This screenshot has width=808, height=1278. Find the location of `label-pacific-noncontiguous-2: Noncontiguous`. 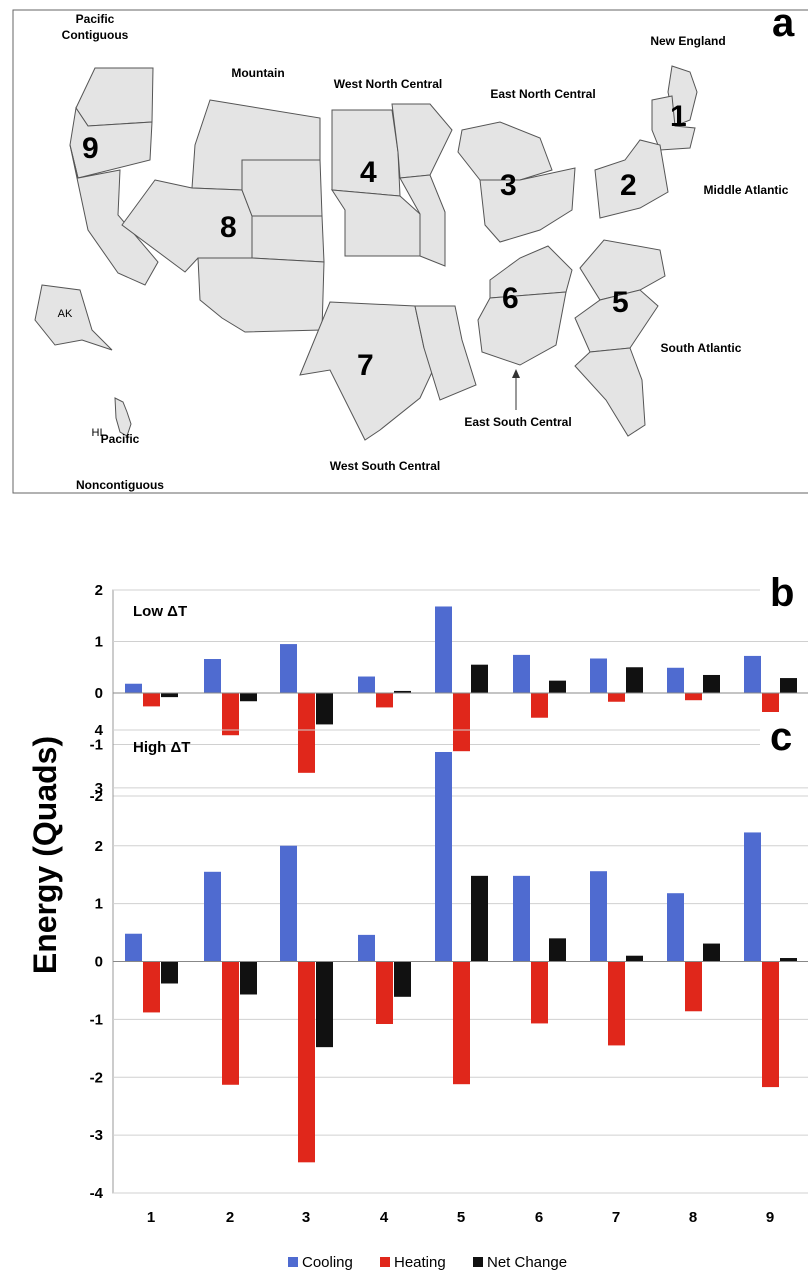

label-pacific-noncontiguous-2: Noncontiguous is located at coordinates (120, 485).